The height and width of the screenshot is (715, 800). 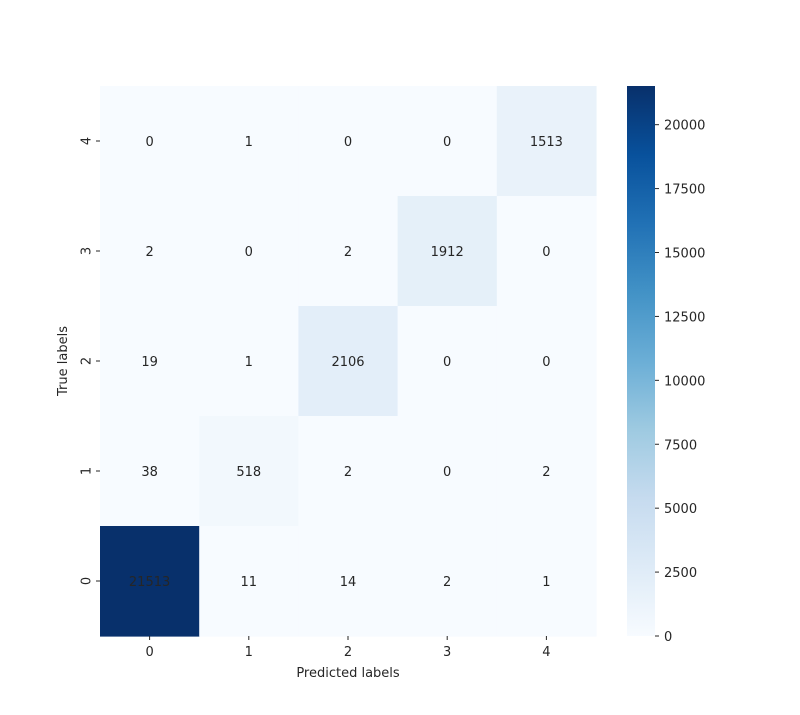 I want to click on cell-value-r3-c4: 2, so click(x=546, y=472).